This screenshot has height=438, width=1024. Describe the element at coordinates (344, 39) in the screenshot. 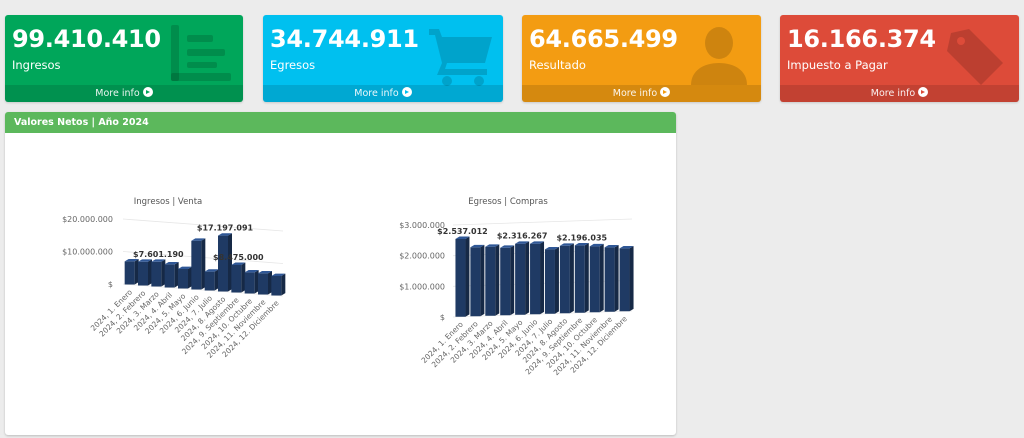

I see `egresos-value: 34.744.911` at that location.